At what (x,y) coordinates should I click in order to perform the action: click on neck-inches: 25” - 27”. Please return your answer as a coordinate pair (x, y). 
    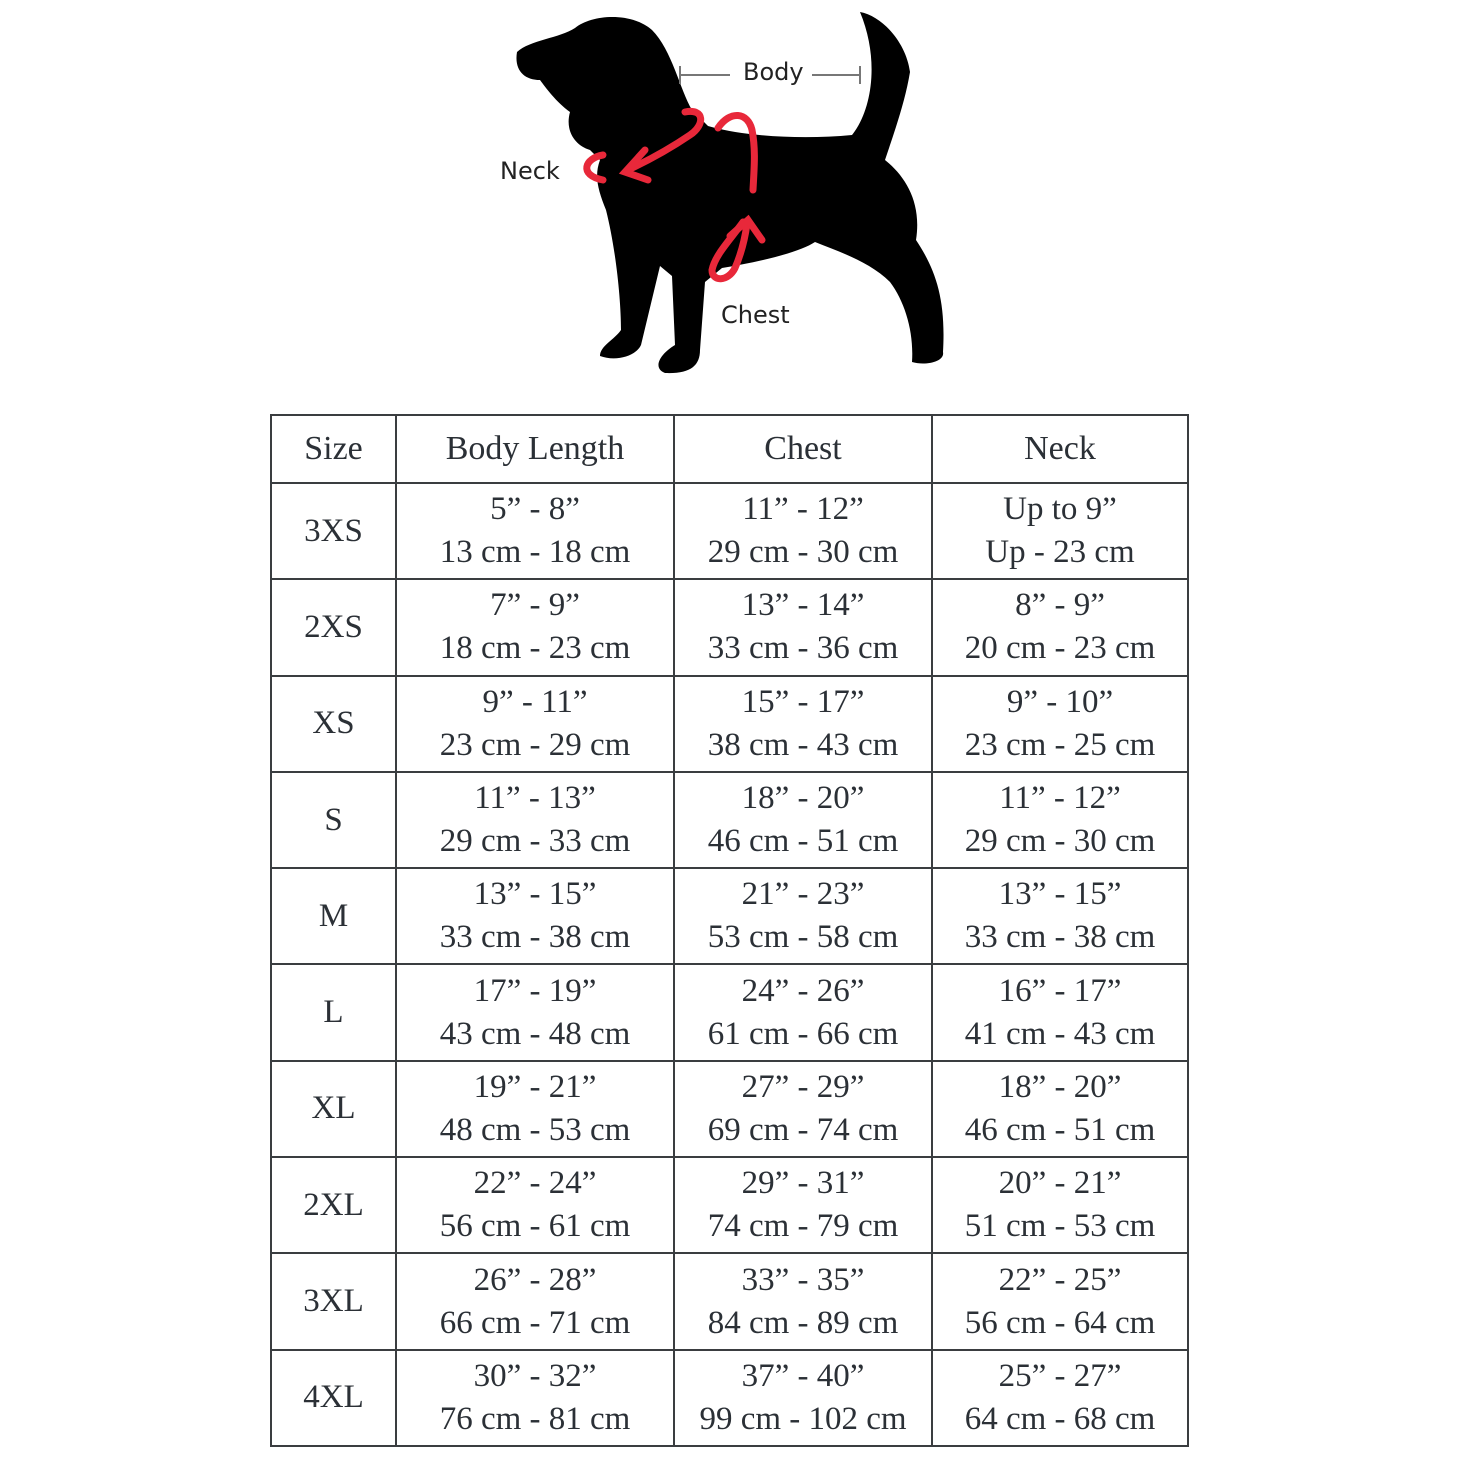
    Looking at the image, I should click on (1060, 1375).